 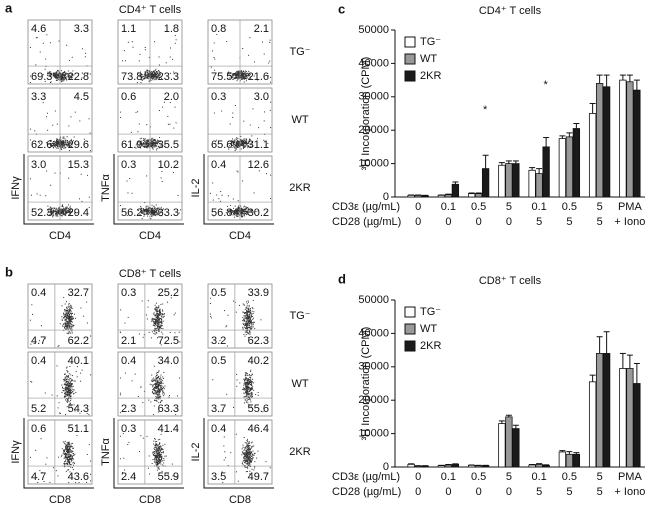 I want to click on quadrant-value: 34.0, so click(x=168, y=361).